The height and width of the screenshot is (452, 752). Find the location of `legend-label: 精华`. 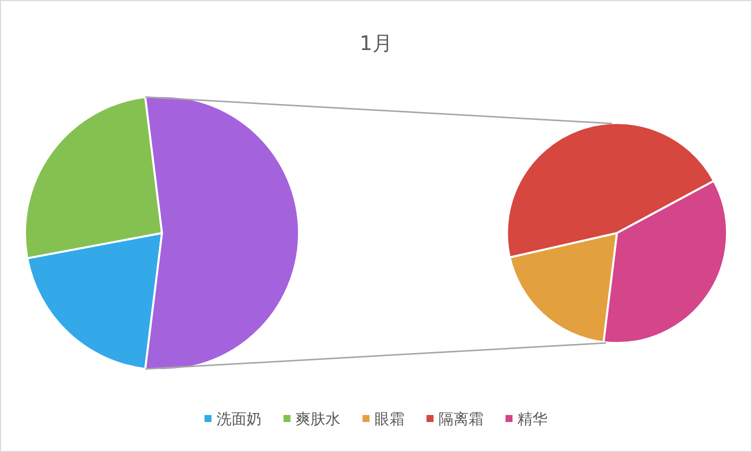

legend-label: 精华 is located at coordinates (533, 419).